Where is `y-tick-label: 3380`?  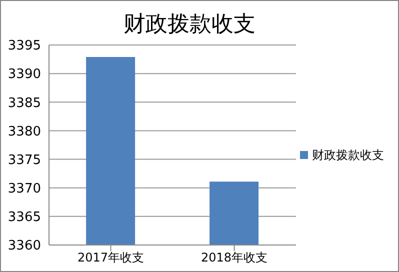 y-tick-label: 3380 is located at coordinates (24, 132).